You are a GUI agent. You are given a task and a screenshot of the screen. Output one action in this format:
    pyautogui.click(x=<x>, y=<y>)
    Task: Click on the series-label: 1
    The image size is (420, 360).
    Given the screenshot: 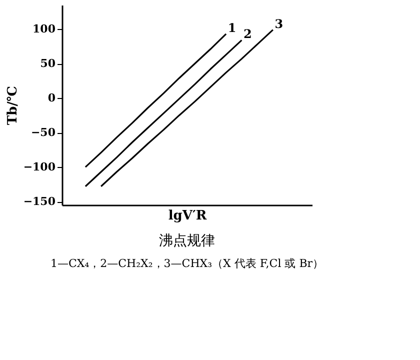 What is the action you would take?
    pyautogui.click(x=232, y=27)
    